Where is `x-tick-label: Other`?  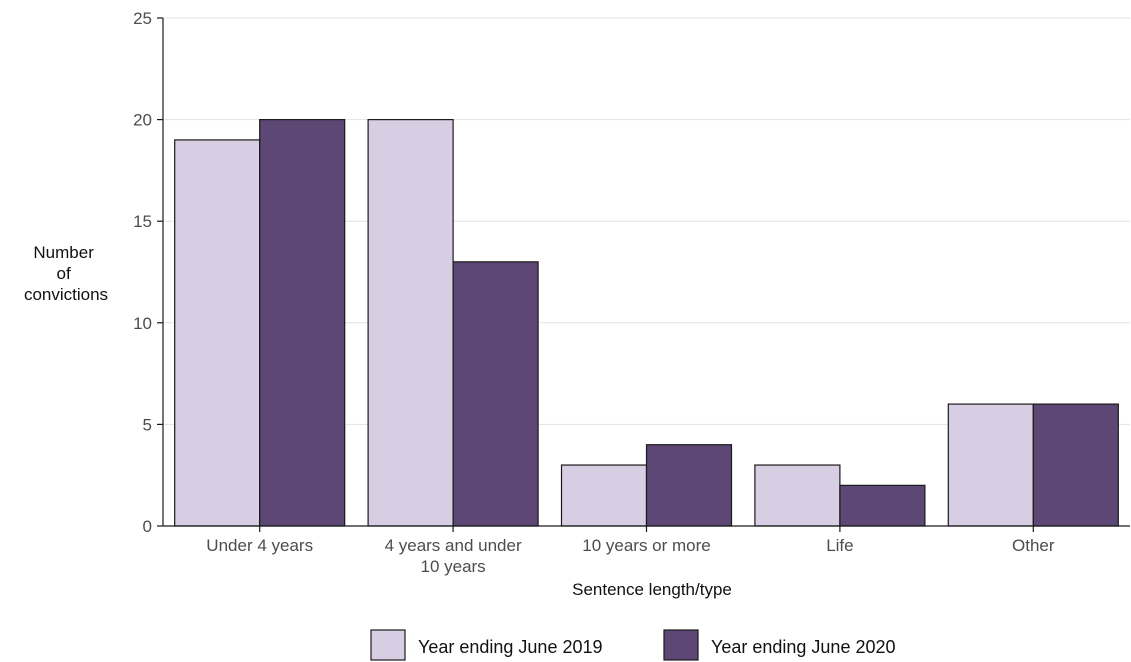 x-tick-label: Other is located at coordinates (1033, 545).